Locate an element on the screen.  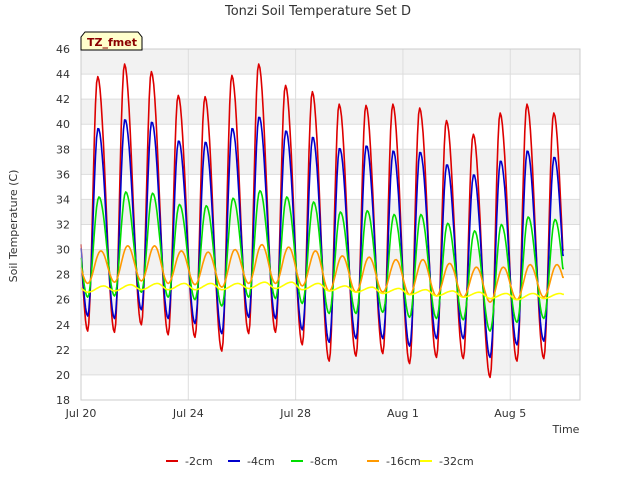
y-tick-label: 30 is located at coordinates (63, 250).